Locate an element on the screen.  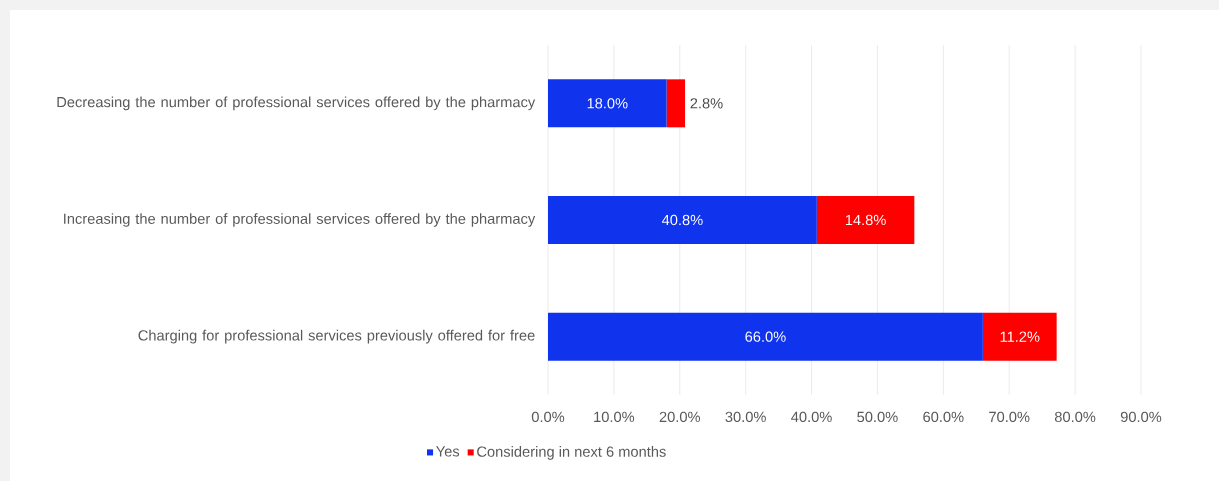
data-label: 40.8% is located at coordinates (682, 220).